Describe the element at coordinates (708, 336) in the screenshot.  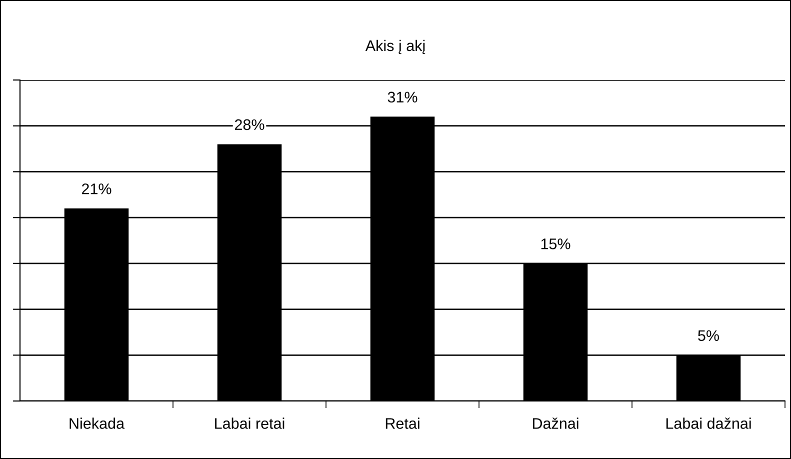
I see `data-label: 5%` at that location.